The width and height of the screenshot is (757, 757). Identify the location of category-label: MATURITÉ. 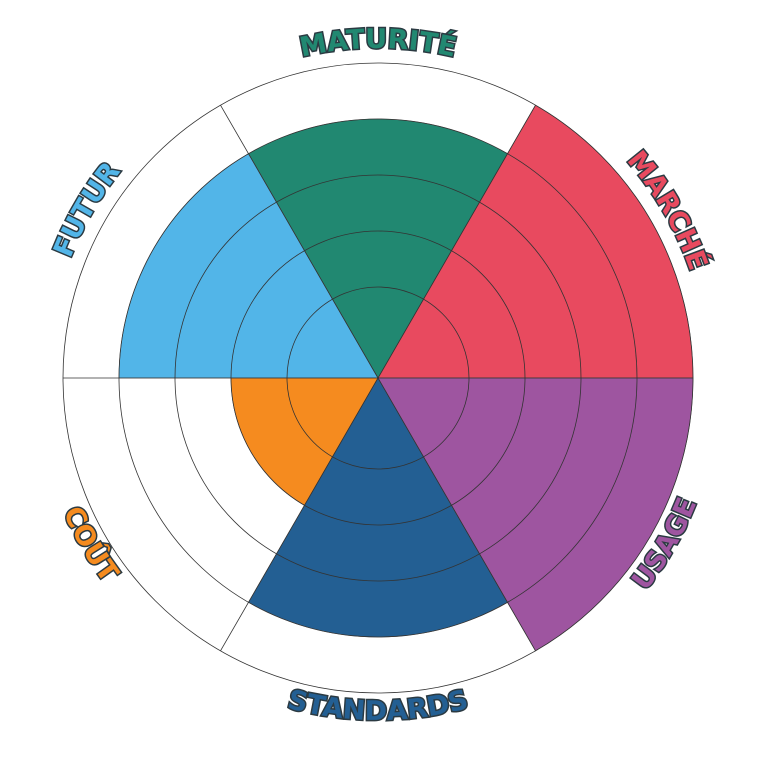
(378, 43).